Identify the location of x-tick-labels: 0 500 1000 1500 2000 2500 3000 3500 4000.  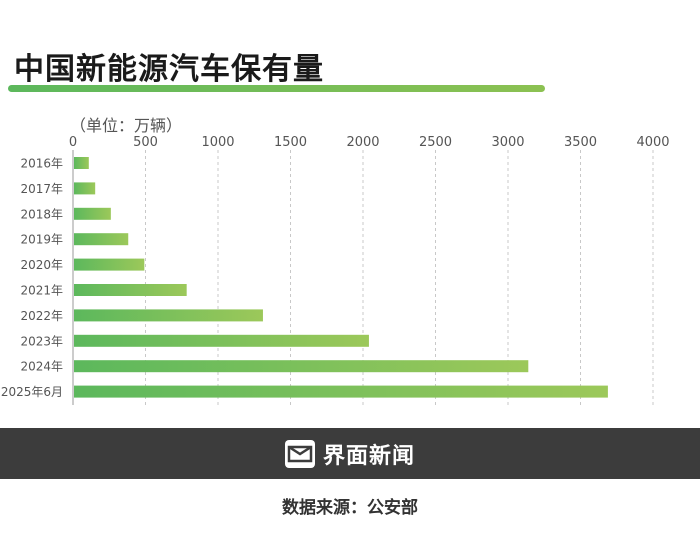
(369, 142).